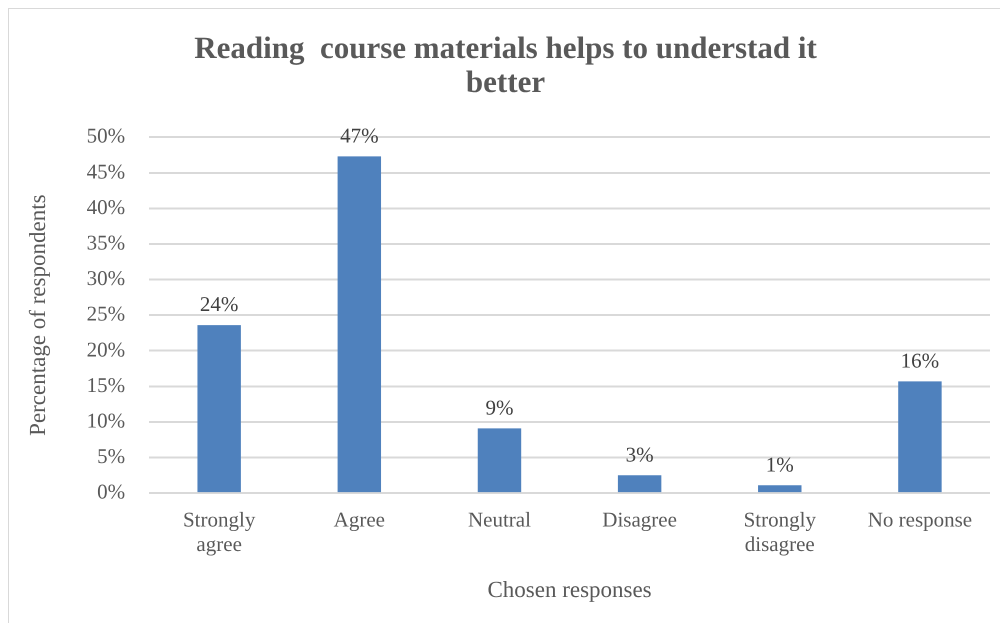 The height and width of the screenshot is (623, 1000). Describe the element at coordinates (506, 65) in the screenshot. I see `chart-title: Reading course materials helps to understad it better` at that location.